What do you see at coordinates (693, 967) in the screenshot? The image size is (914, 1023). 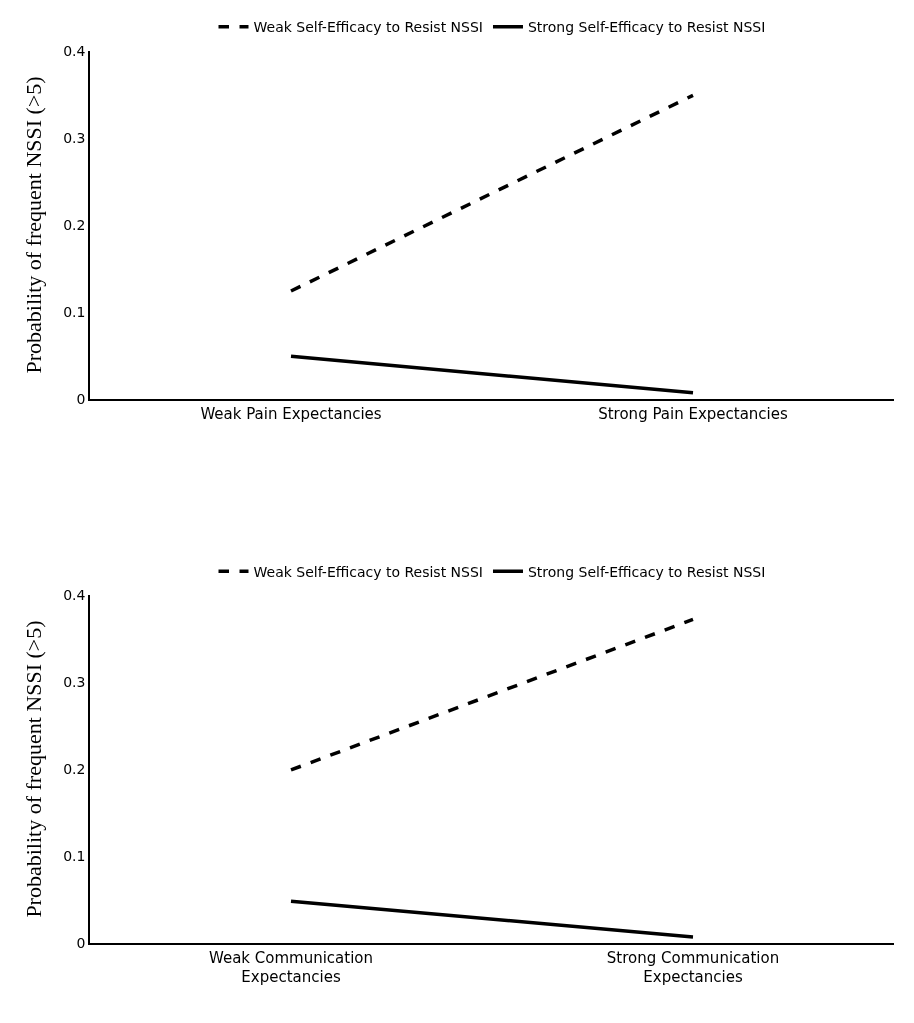 I see `x-tick-label: Strong Communication Expectancies` at bounding box center [693, 967].